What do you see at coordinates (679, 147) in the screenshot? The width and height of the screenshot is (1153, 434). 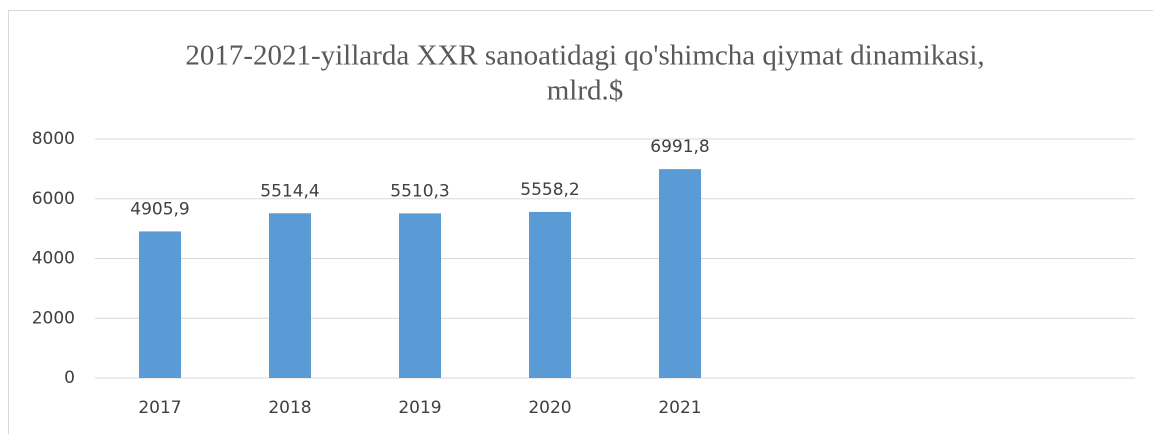 I see `data-label: 6991,8` at bounding box center [679, 147].